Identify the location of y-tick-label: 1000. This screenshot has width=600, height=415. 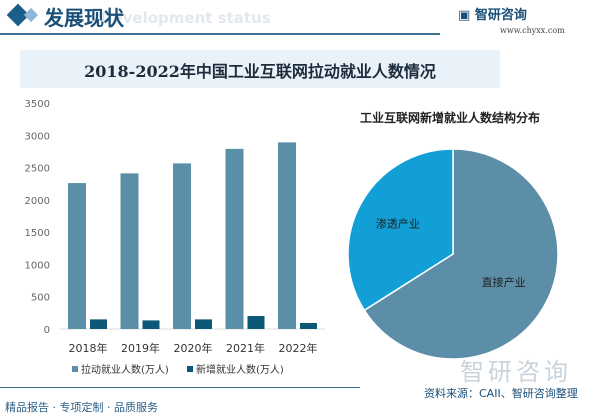
(37, 265).